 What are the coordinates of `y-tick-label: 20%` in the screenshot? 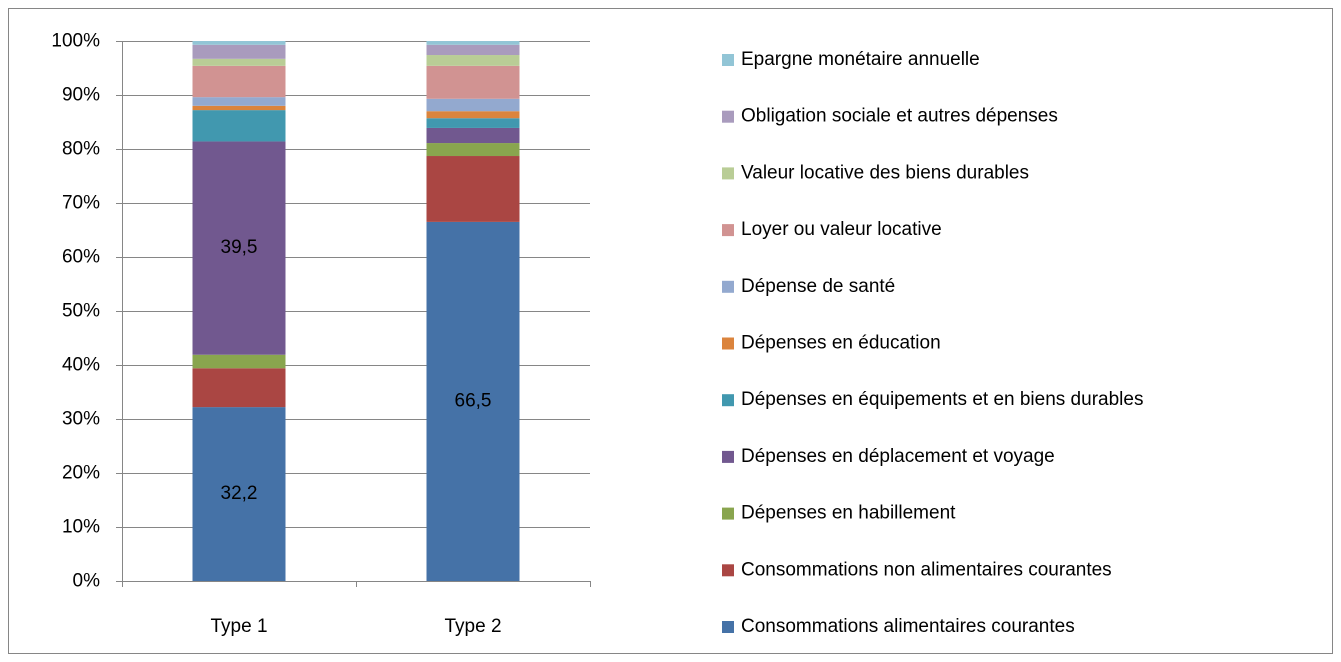 It's located at (81, 473).